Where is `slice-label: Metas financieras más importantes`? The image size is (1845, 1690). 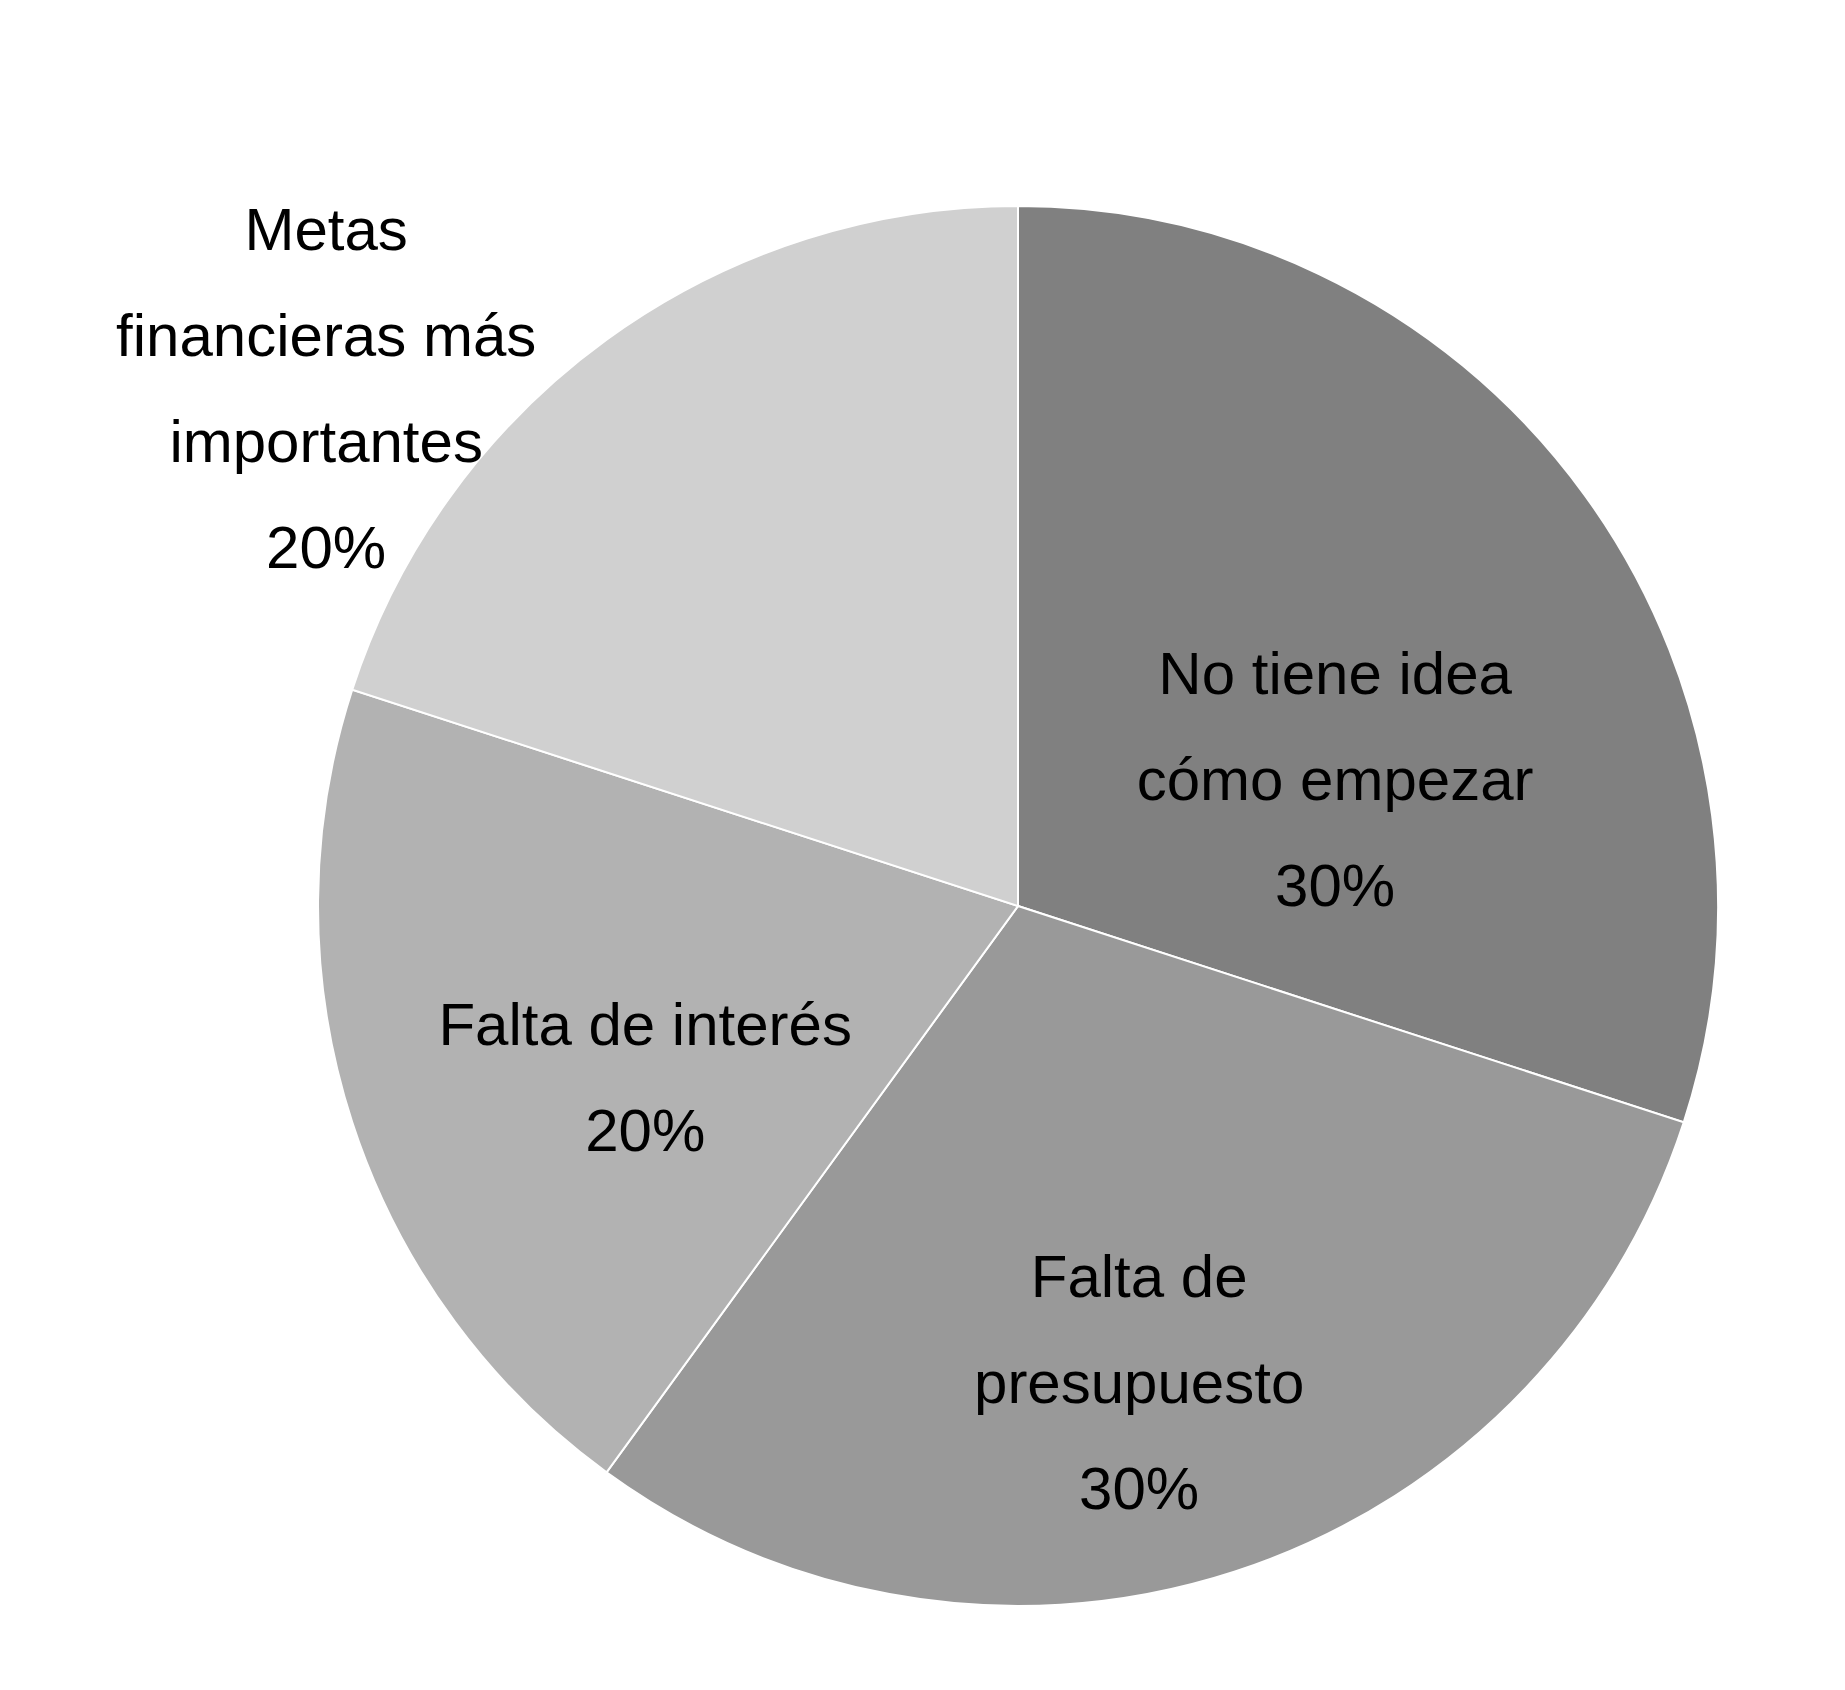
slice-label: Metas financieras más importantes is located at coordinates (326, 335).